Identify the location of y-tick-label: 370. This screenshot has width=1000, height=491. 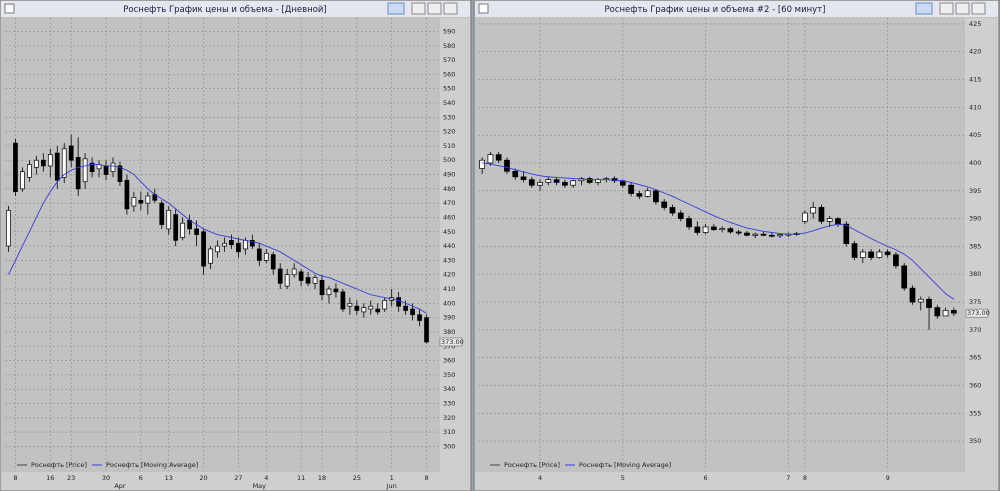
(975, 330).